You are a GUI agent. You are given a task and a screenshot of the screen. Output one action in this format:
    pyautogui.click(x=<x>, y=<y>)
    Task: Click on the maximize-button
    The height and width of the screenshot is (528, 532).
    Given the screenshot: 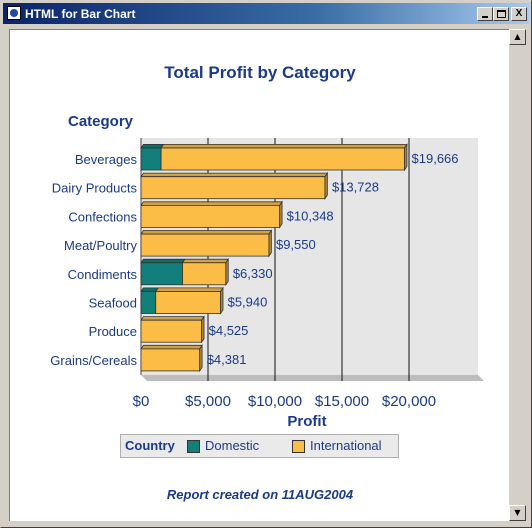 What is the action you would take?
    pyautogui.click(x=501, y=14)
    